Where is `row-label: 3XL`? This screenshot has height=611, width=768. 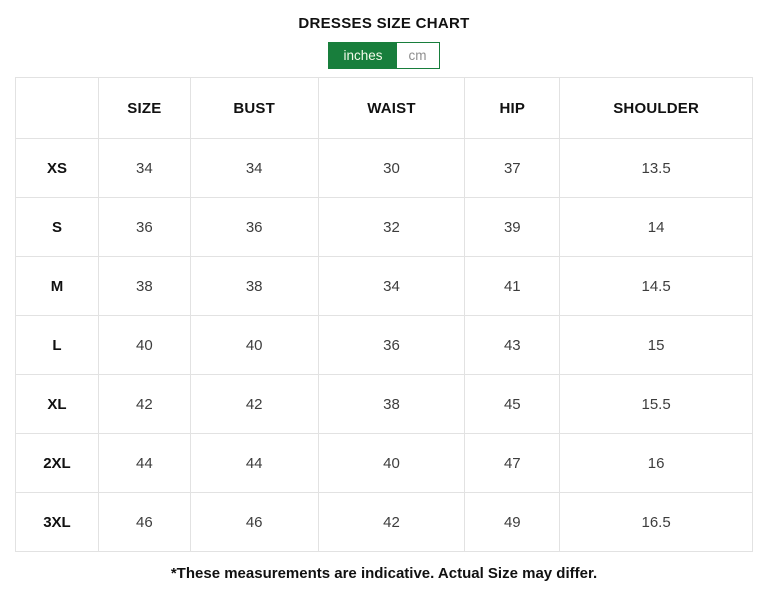
row-label: 3XL is located at coordinates (57, 522).